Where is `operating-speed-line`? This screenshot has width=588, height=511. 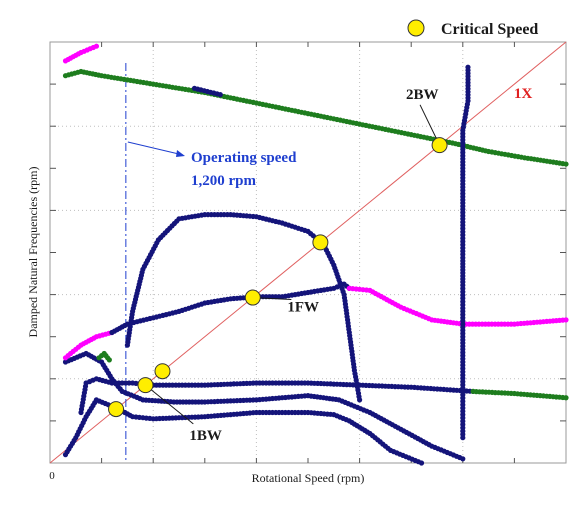 operating-speed-line is located at coordinates (155, 263).